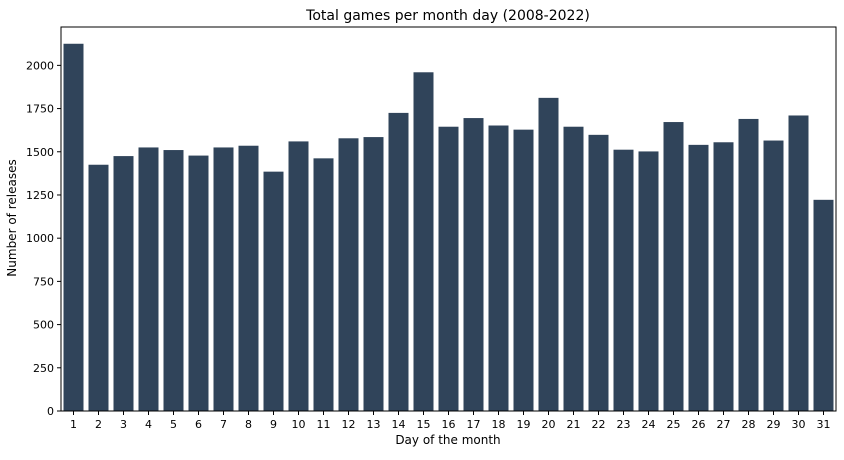 The width and height of the screenshot is (844, 460). Describe the element at coordinates (674, 424) in the screenshot. I see `x-tick-label: 25` at that location.